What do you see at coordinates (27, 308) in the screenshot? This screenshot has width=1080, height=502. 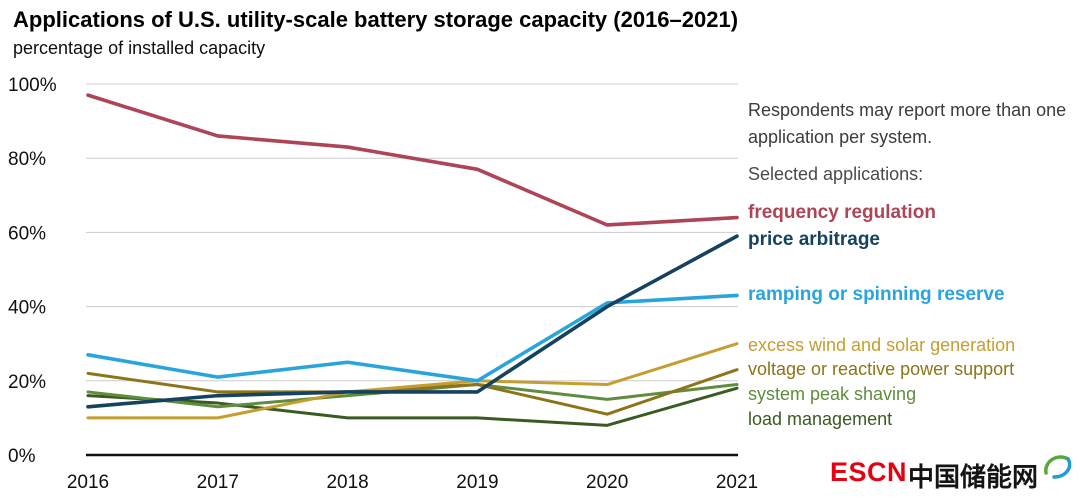 I see `y-axis-tick-label: 40%` at bounding box center [27, 308].